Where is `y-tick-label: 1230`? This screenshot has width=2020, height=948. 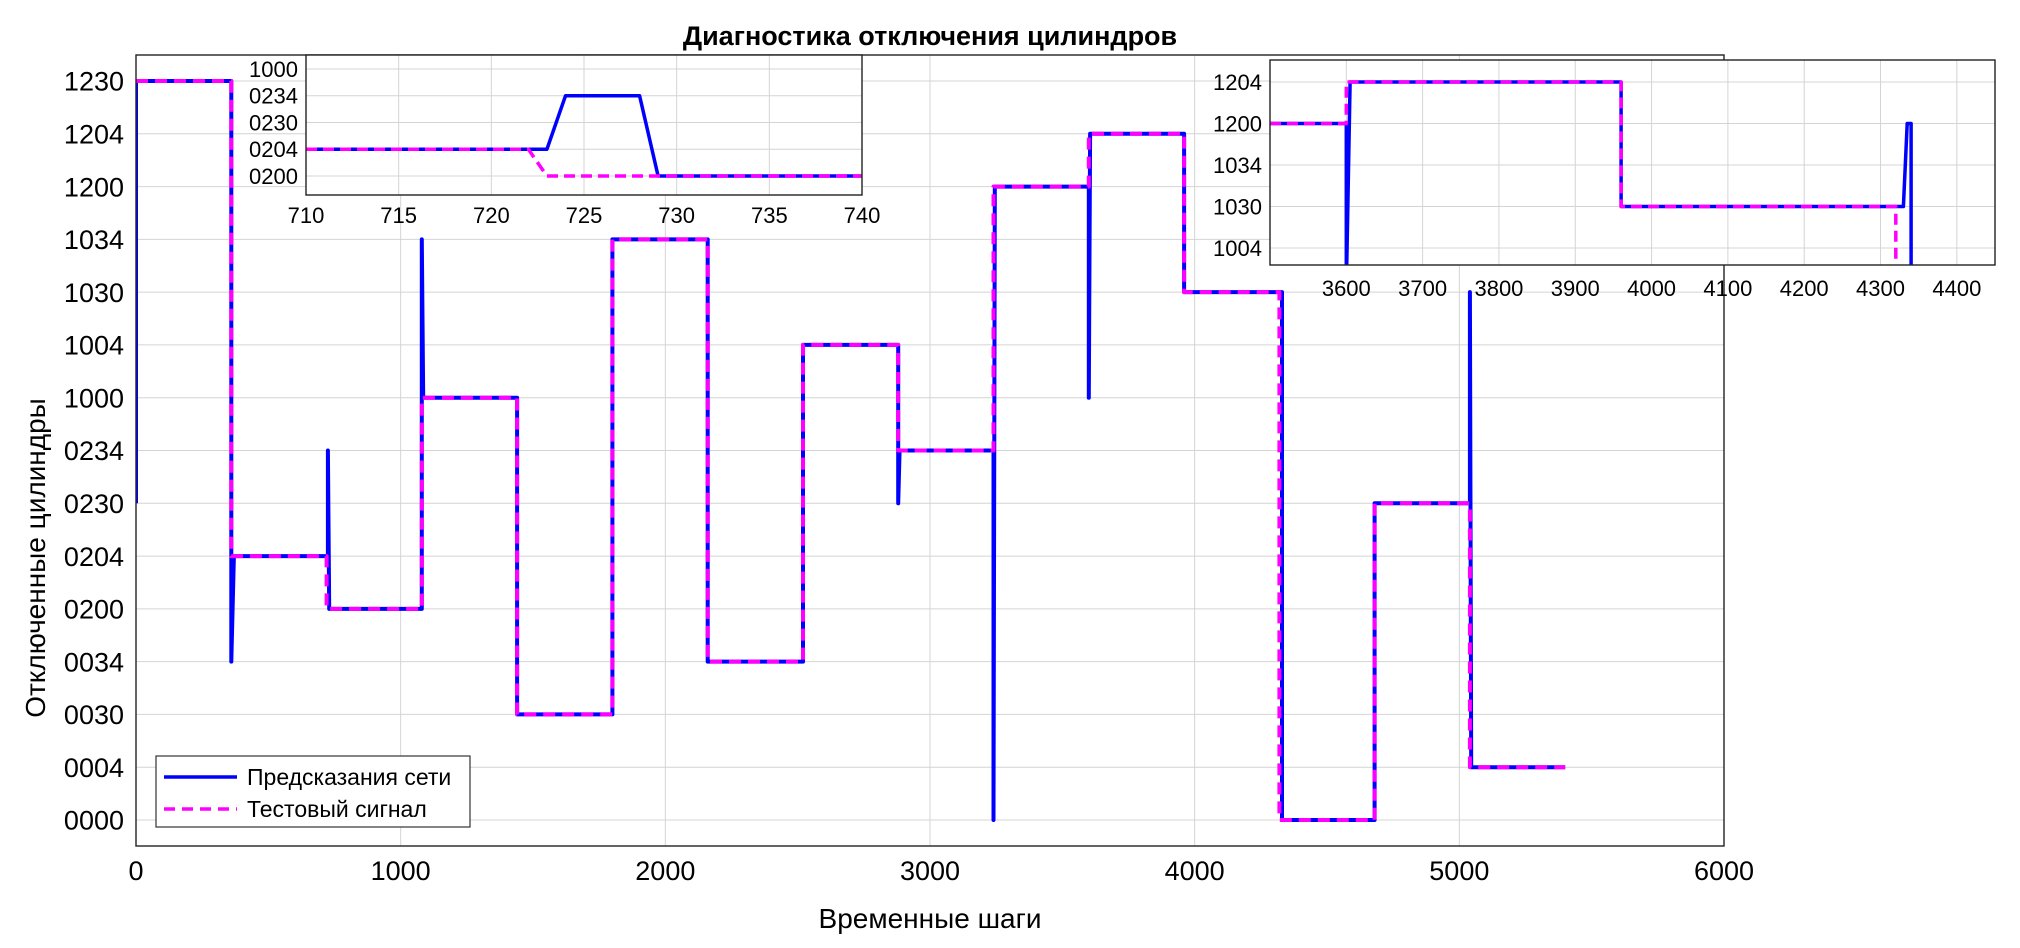
y-tick-label: 1230 is located at coordinates (94, 82).